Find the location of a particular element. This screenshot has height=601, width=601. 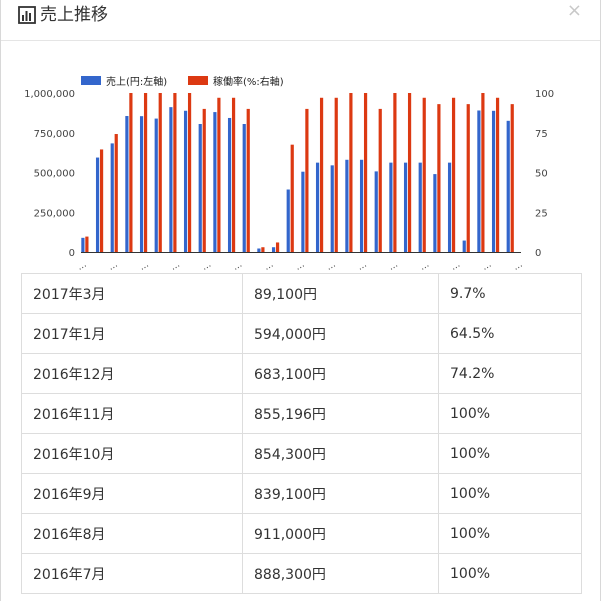

sales-cell: 854,300円 is located at coordinates (340, 453).